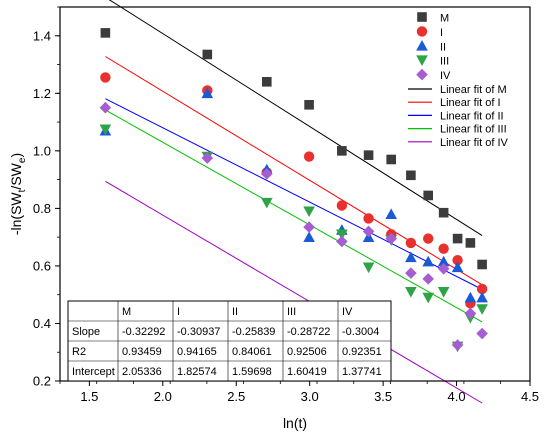  Describe the element at coordinates (42, 381) in the screenshot. I see `y-tick-label: 0.2` at that location.